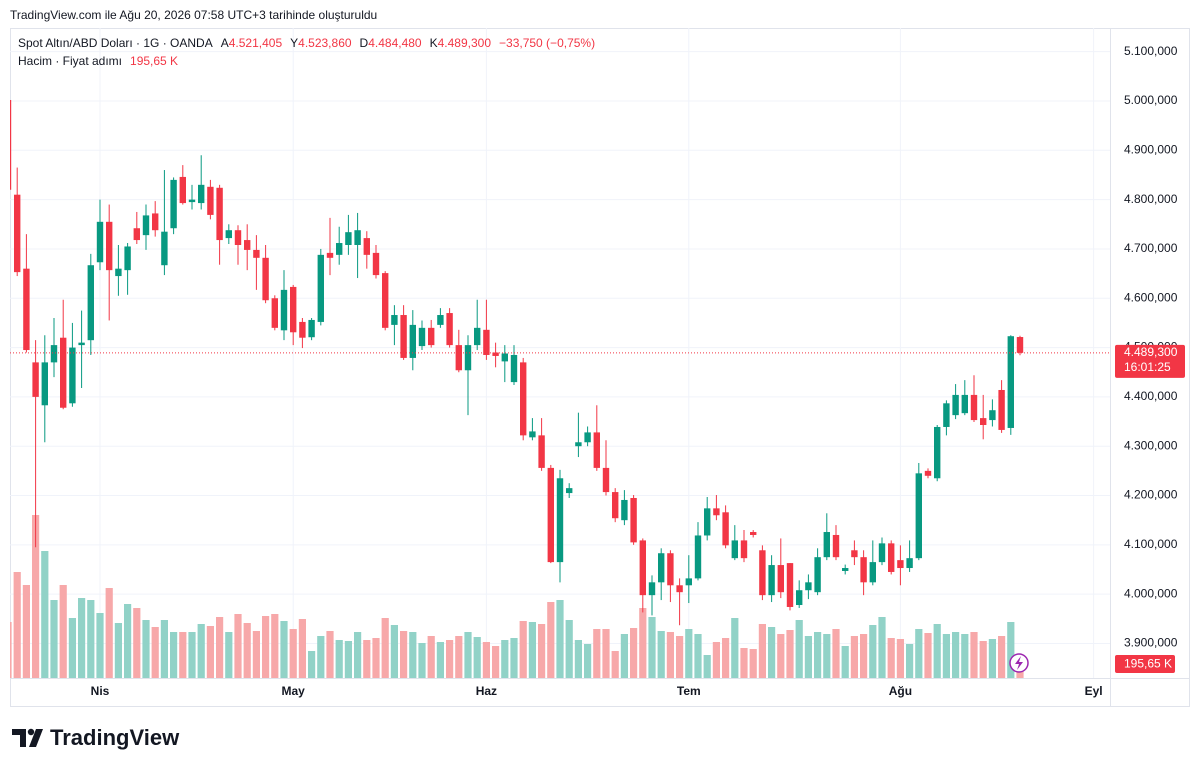 This screenshot has width=1200, height=769. What do you see at coordinates (434, 43) in the screenshot?
I see `ohlc-key: K` at bounding box center [434, 43].